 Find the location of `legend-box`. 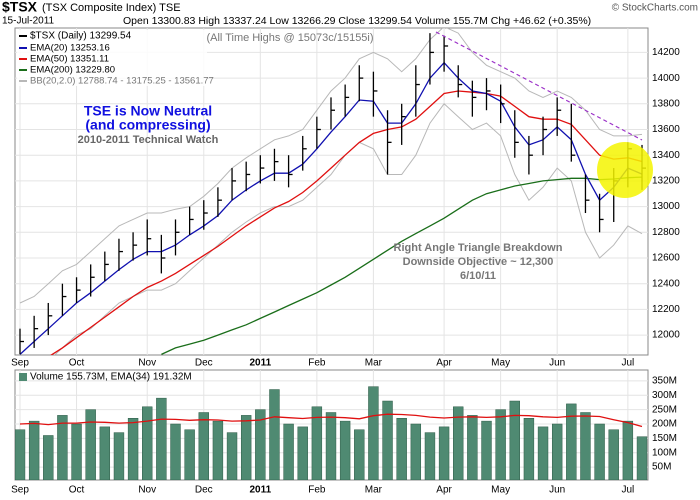

legend-box is located at coordinates (112, 58).